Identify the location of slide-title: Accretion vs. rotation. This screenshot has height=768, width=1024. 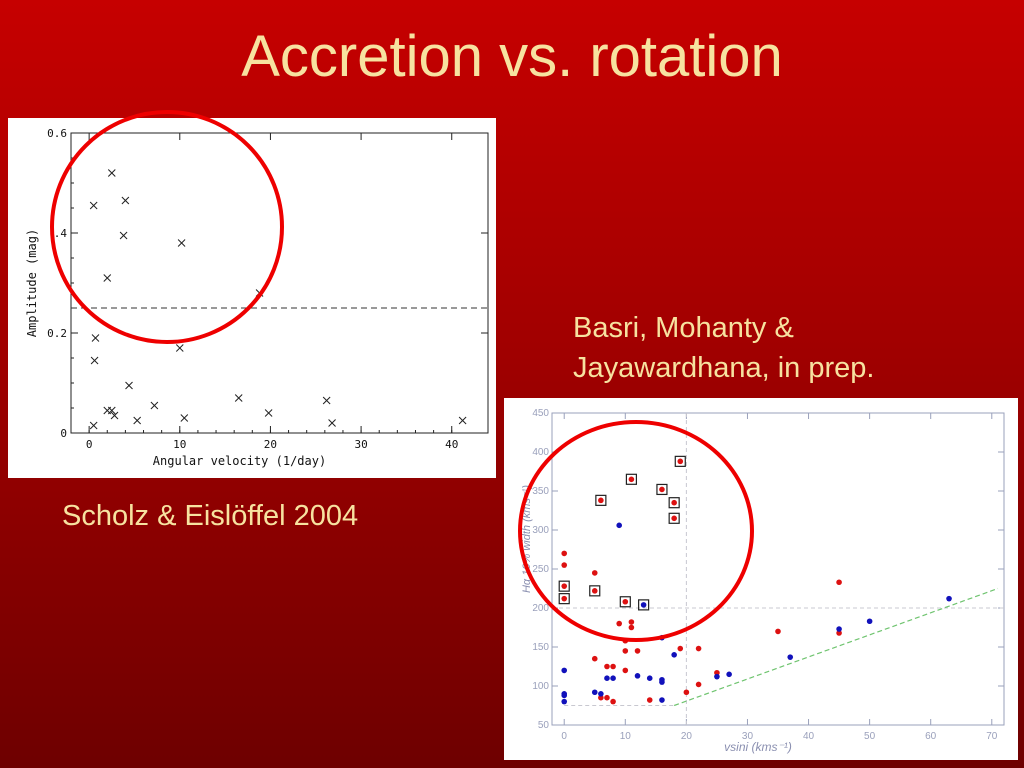
(512, 56).